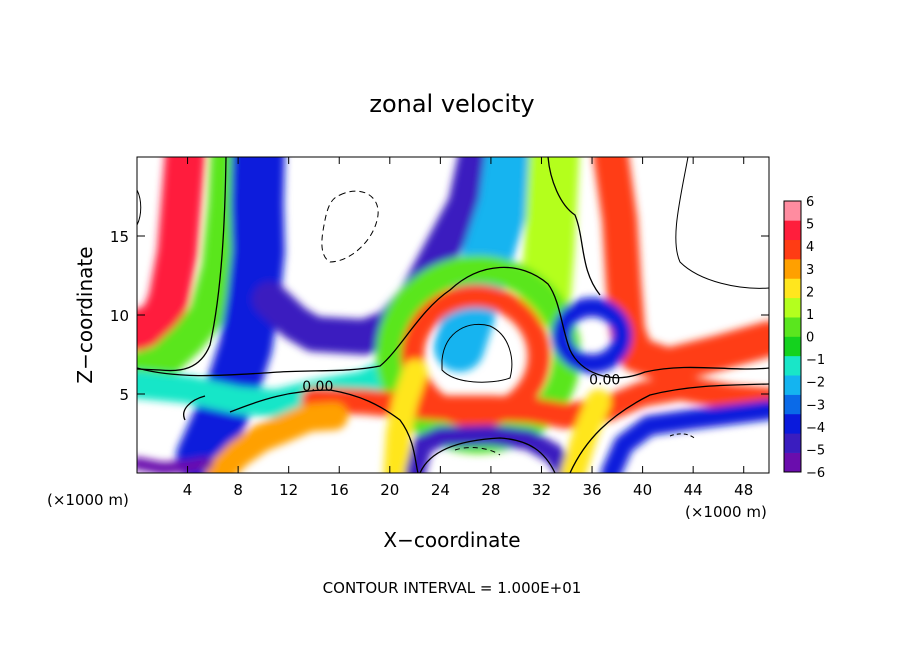 The height and width of the screenshot is (654, 904). Describe the element at coordinates (815, 450) in the screenshot. I see `colorbar-label: −5` at that location.